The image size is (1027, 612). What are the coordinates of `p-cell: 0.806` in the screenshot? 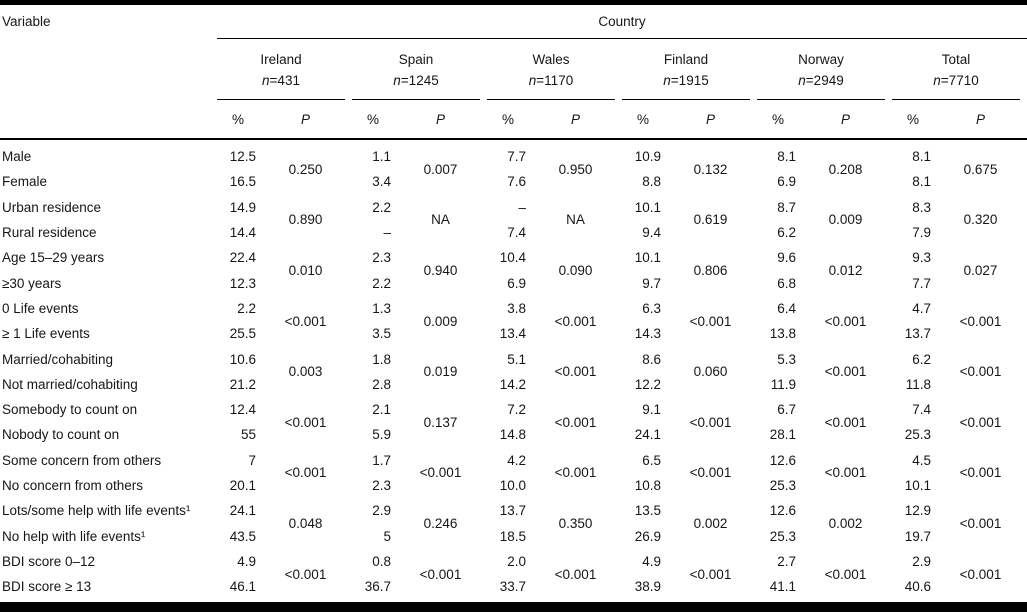 It's located at (710, 270).